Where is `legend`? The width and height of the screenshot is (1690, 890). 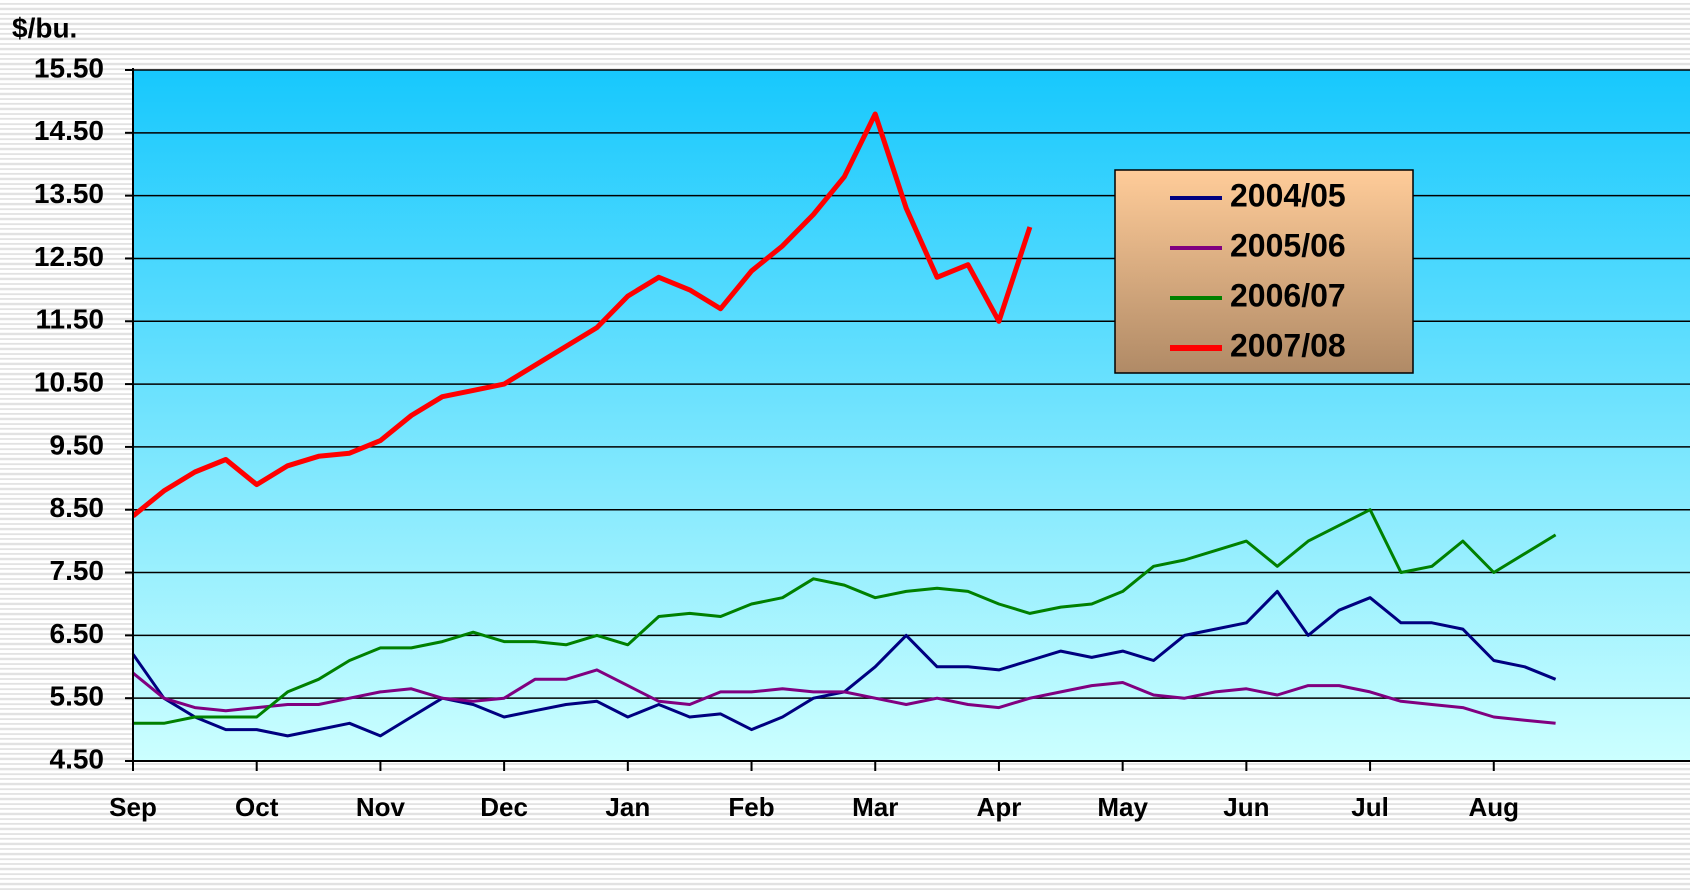
legend is located at coordinates (1264, 271).